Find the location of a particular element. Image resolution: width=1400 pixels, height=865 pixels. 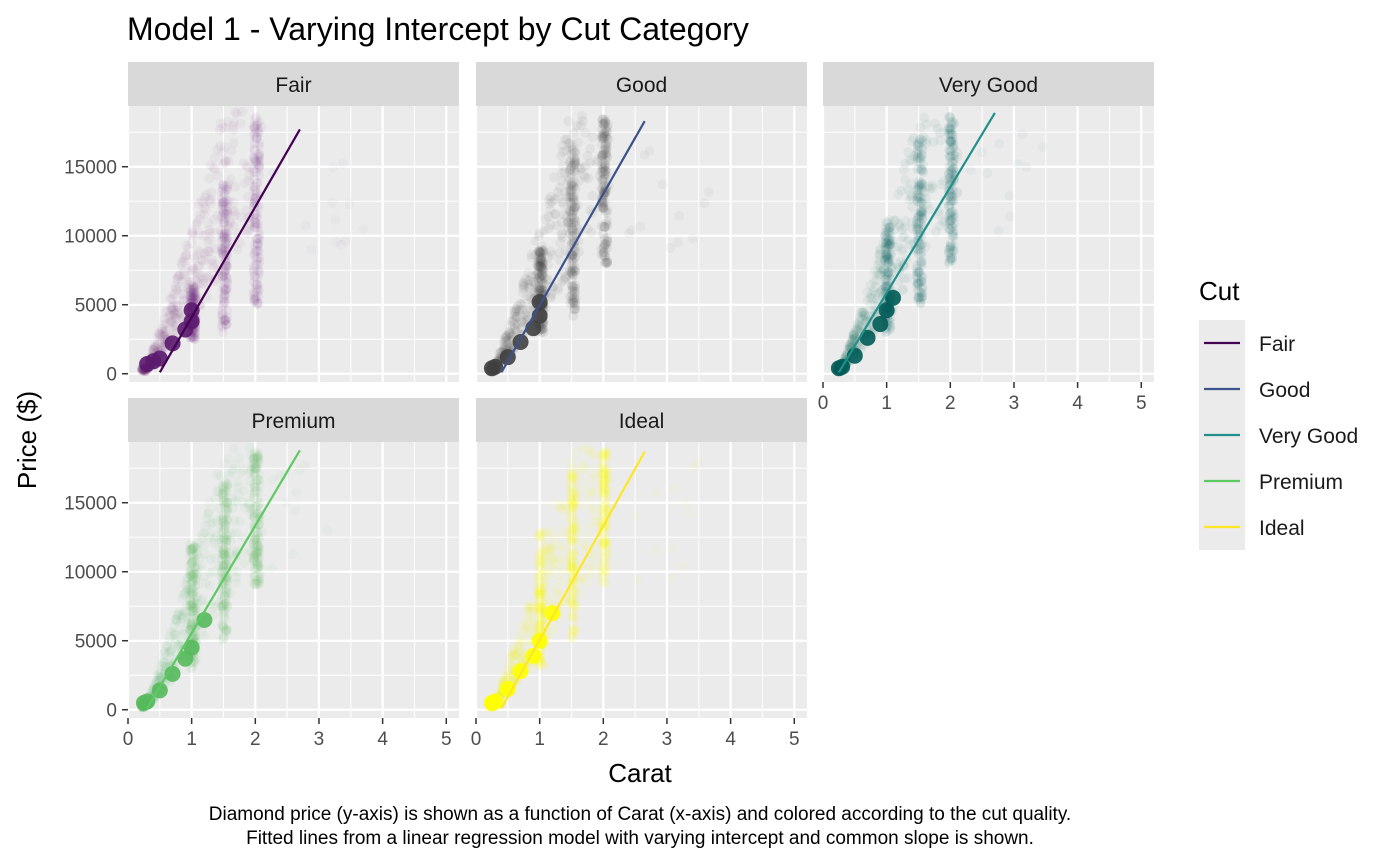

points is located at coordinates (202, 241).